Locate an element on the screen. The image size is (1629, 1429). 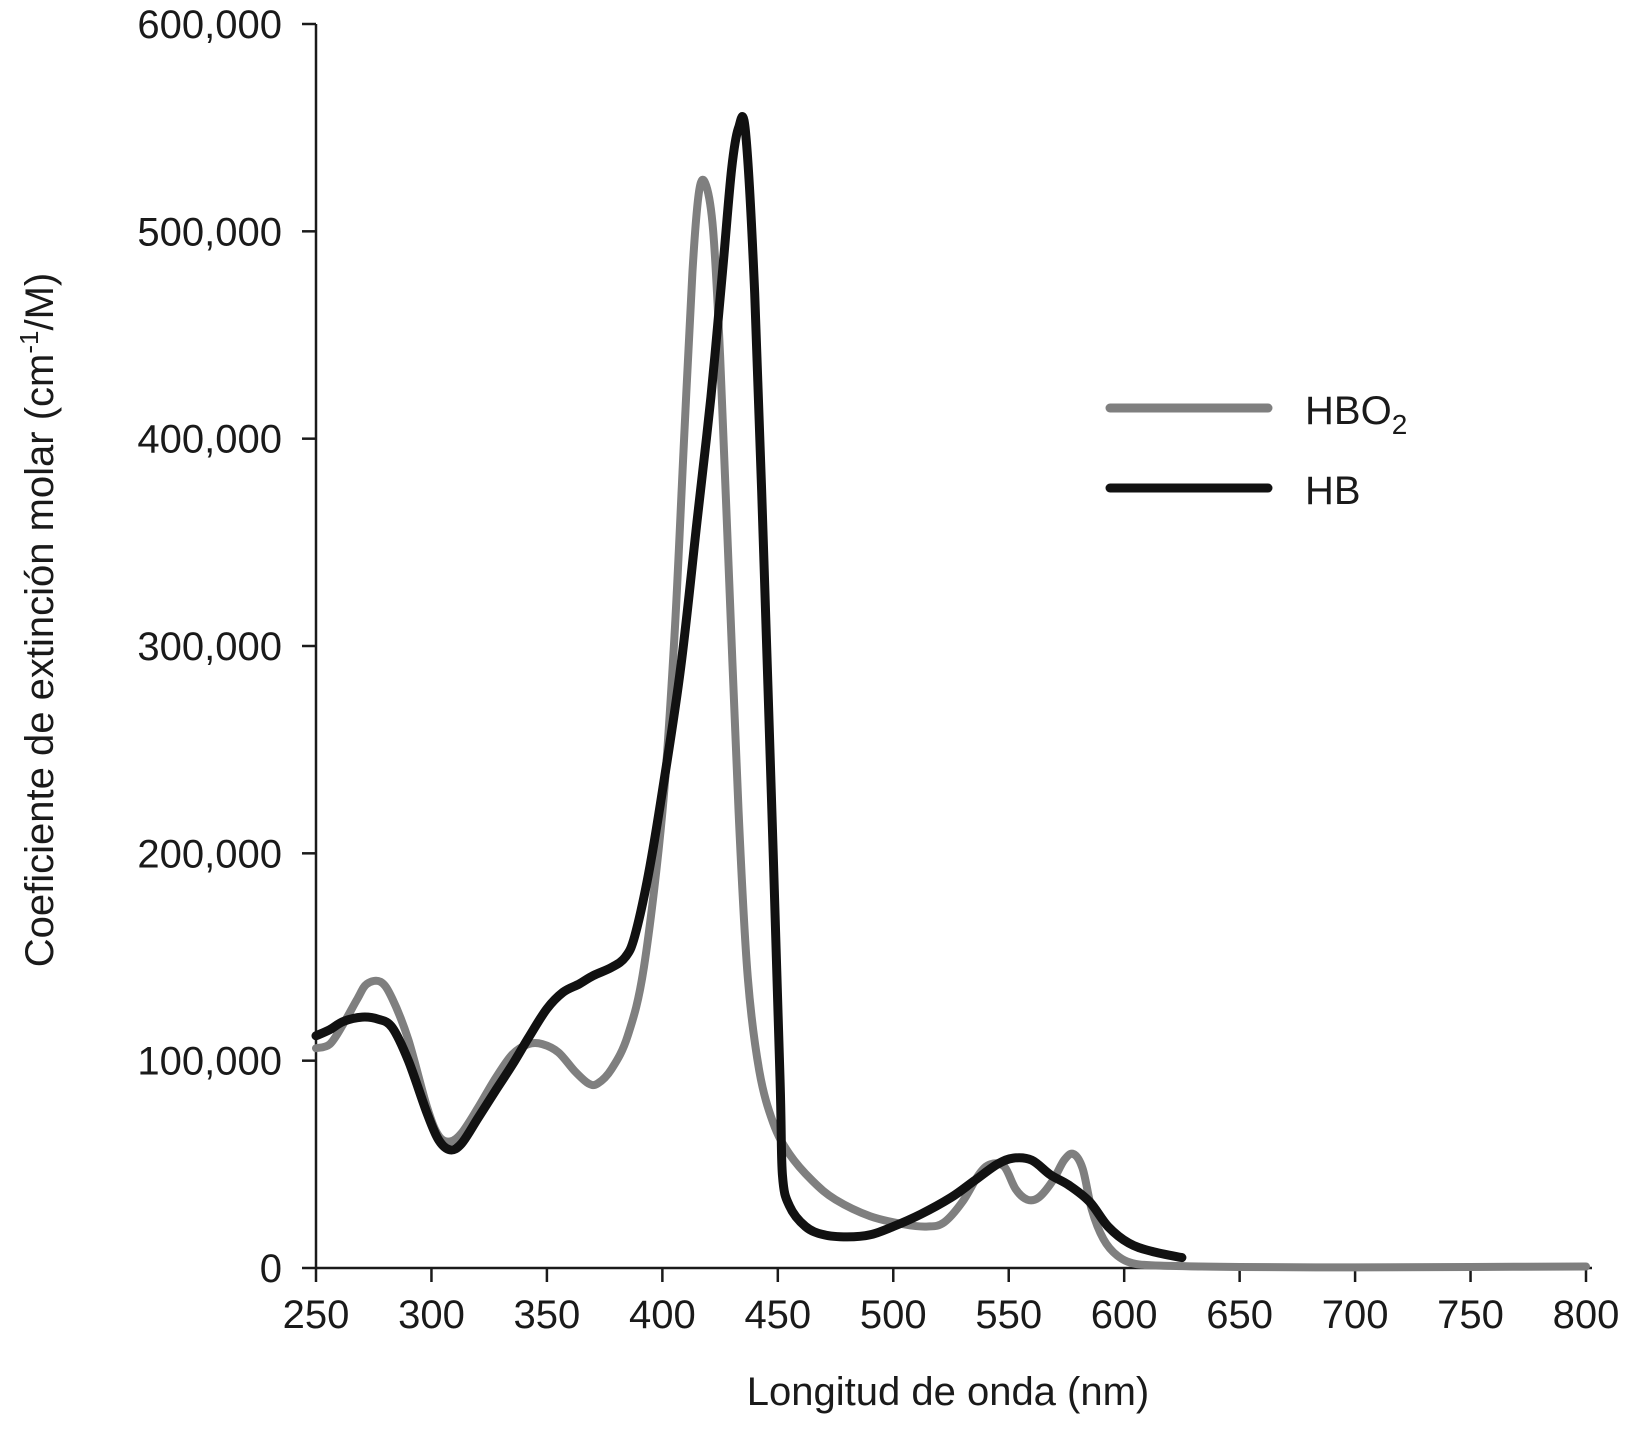
y-tick-label: 100,000 is located at coordinates (209, 1062).